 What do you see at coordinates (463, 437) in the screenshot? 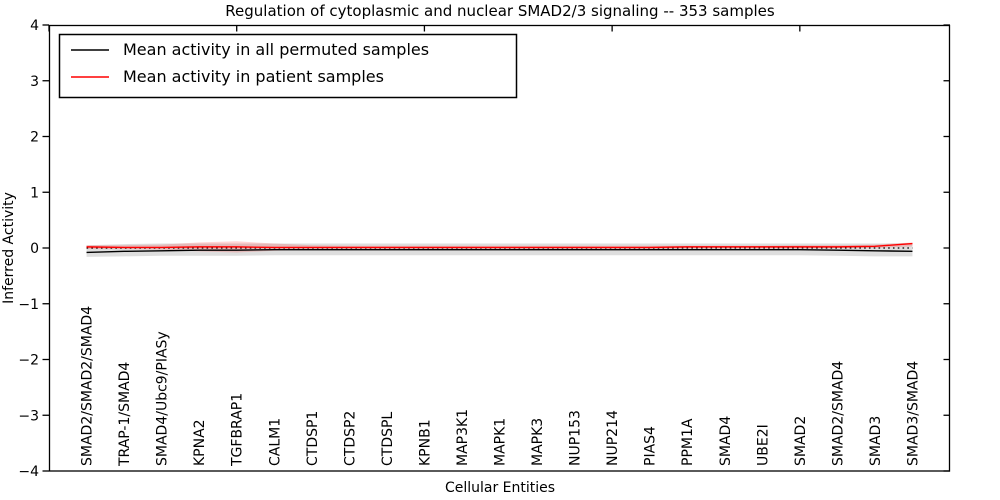
I see `x-category-label: MAP3K1` at bounding box center [463, 437].